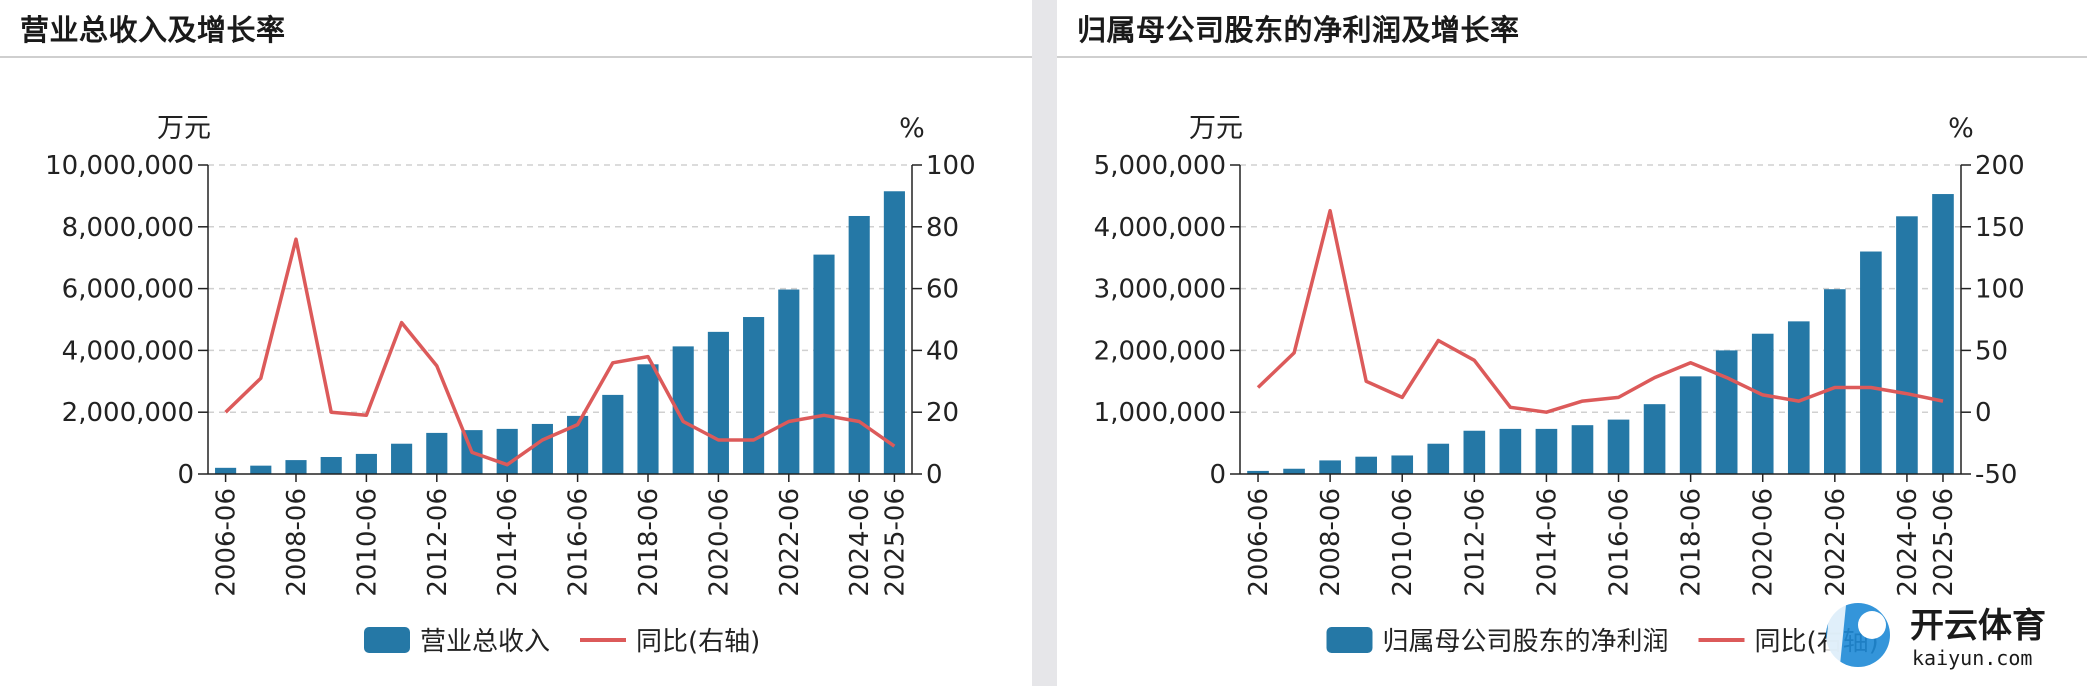 The width and height of the screenshot is (2087, 686). I want to click on panel-title: 归属母公司股东的净利润及增长率, so click(1298, 30).